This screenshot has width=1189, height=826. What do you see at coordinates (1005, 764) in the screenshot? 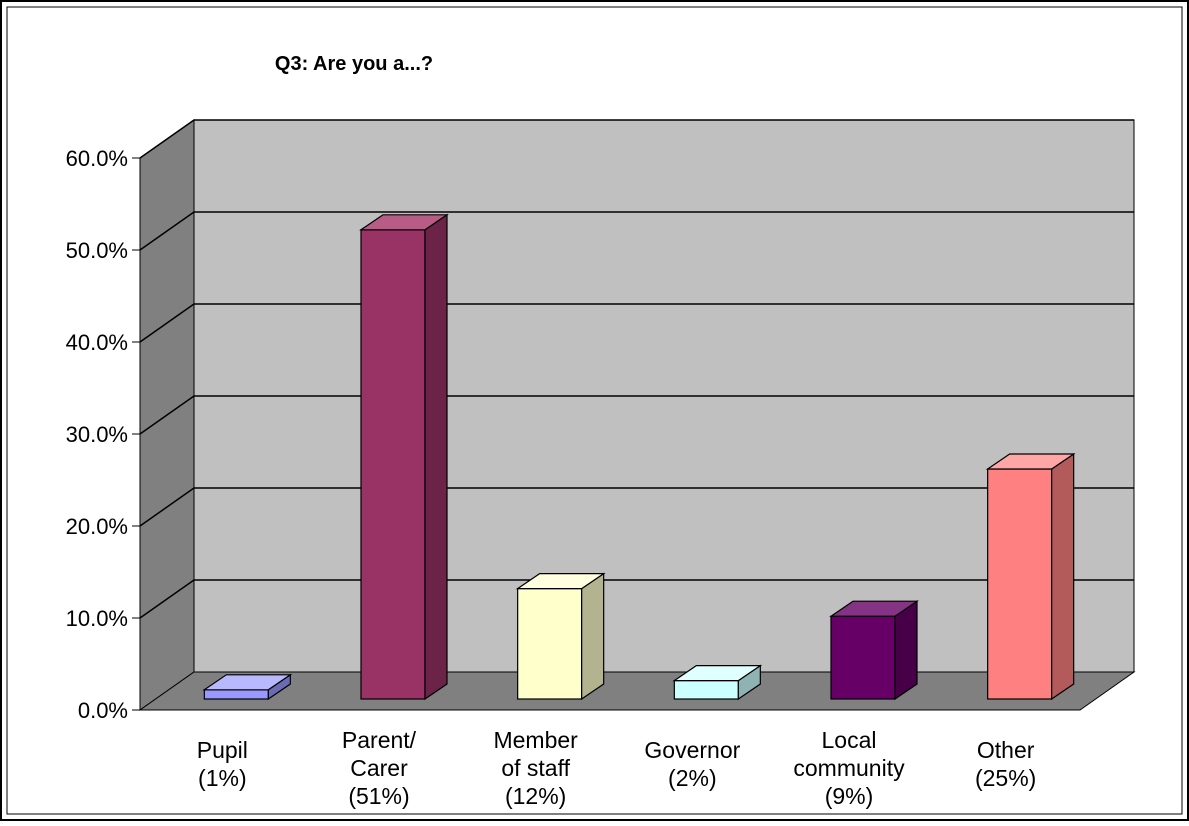
I see `x-tick-label: Other (25%)` at bounding box center [1005, 764].